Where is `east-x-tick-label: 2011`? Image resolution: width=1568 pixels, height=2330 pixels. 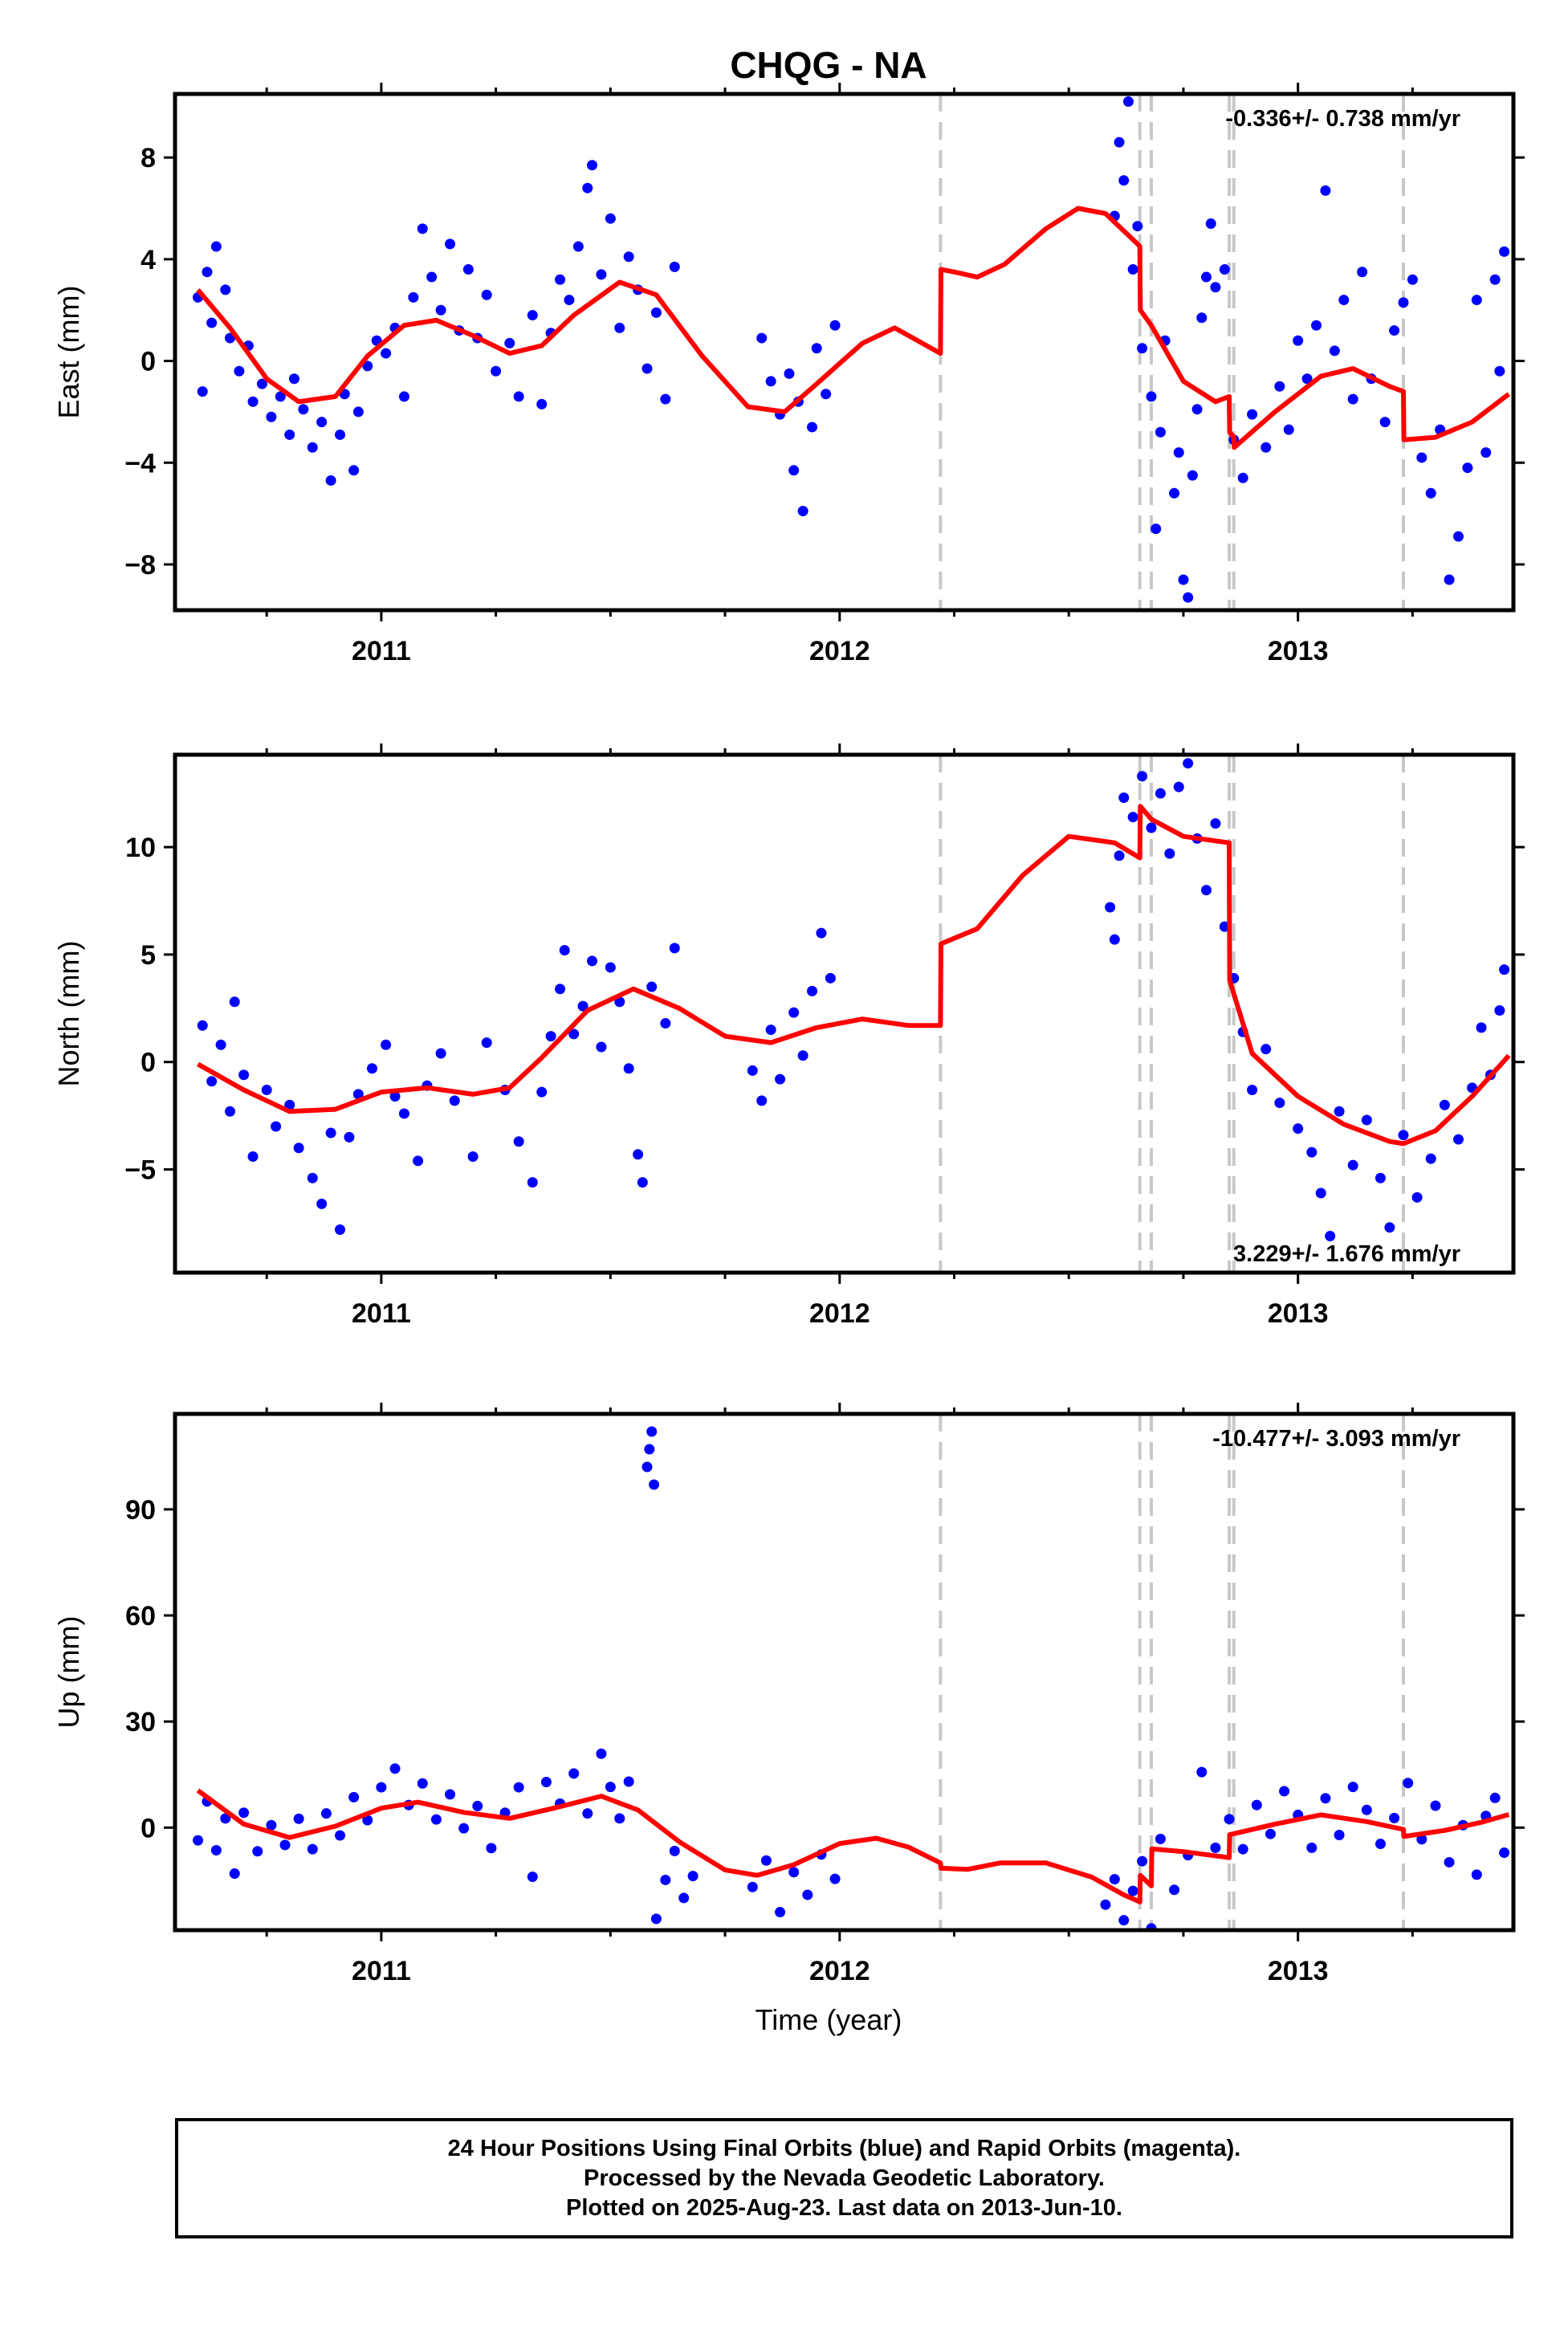
east-x-tick-label: 2011 is located at coordinates (381, 651).